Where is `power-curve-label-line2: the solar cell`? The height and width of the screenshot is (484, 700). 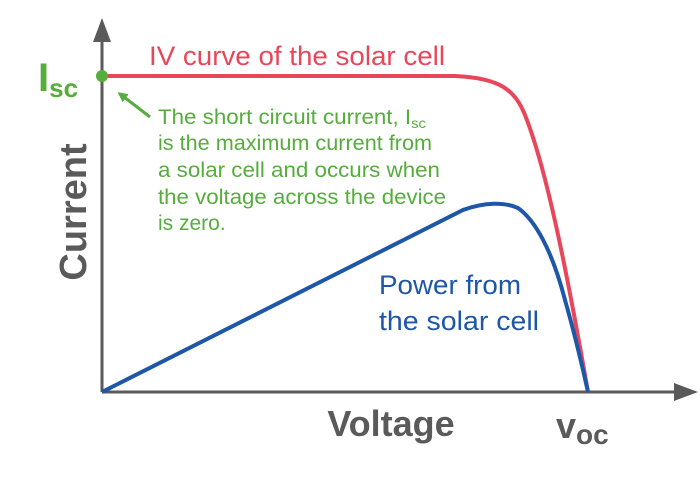
power-curve-label-line2: the solar cell is located at coordinates (459, 321).